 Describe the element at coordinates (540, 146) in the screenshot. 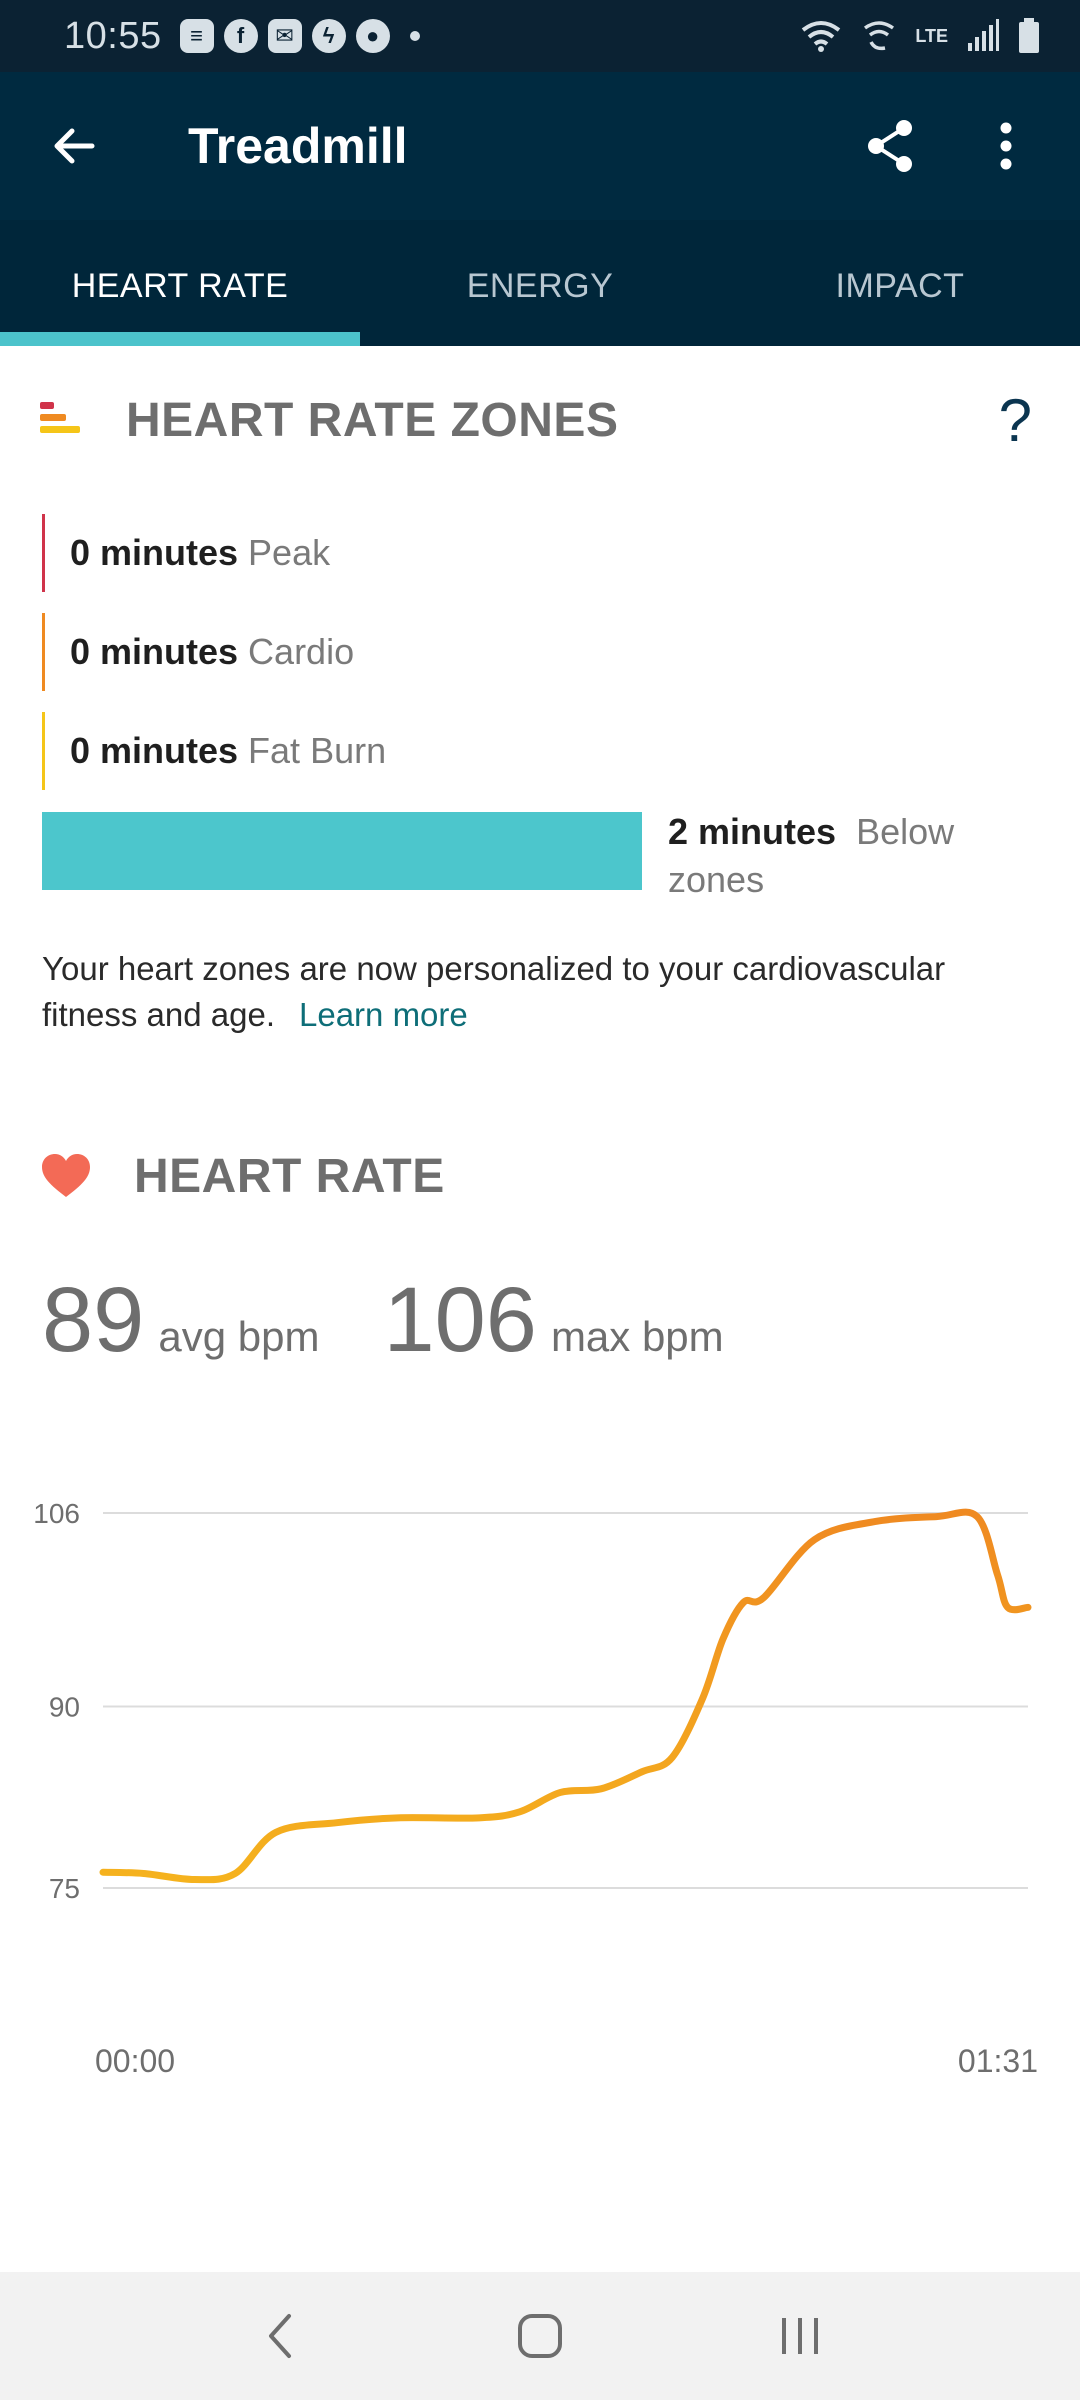

I see `app-bar: Treadmill` at that location.